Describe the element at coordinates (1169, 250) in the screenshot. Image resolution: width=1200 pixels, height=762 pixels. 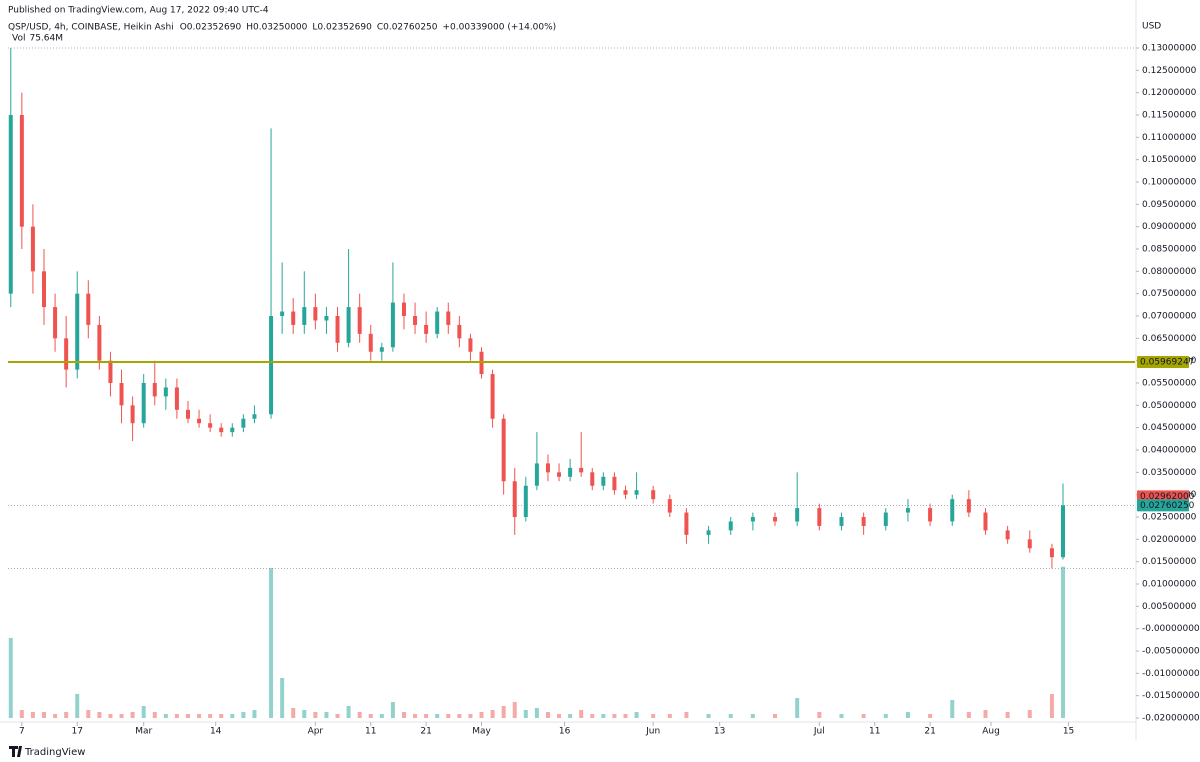
I see `y-tick-label: 0.08500000` at that location.